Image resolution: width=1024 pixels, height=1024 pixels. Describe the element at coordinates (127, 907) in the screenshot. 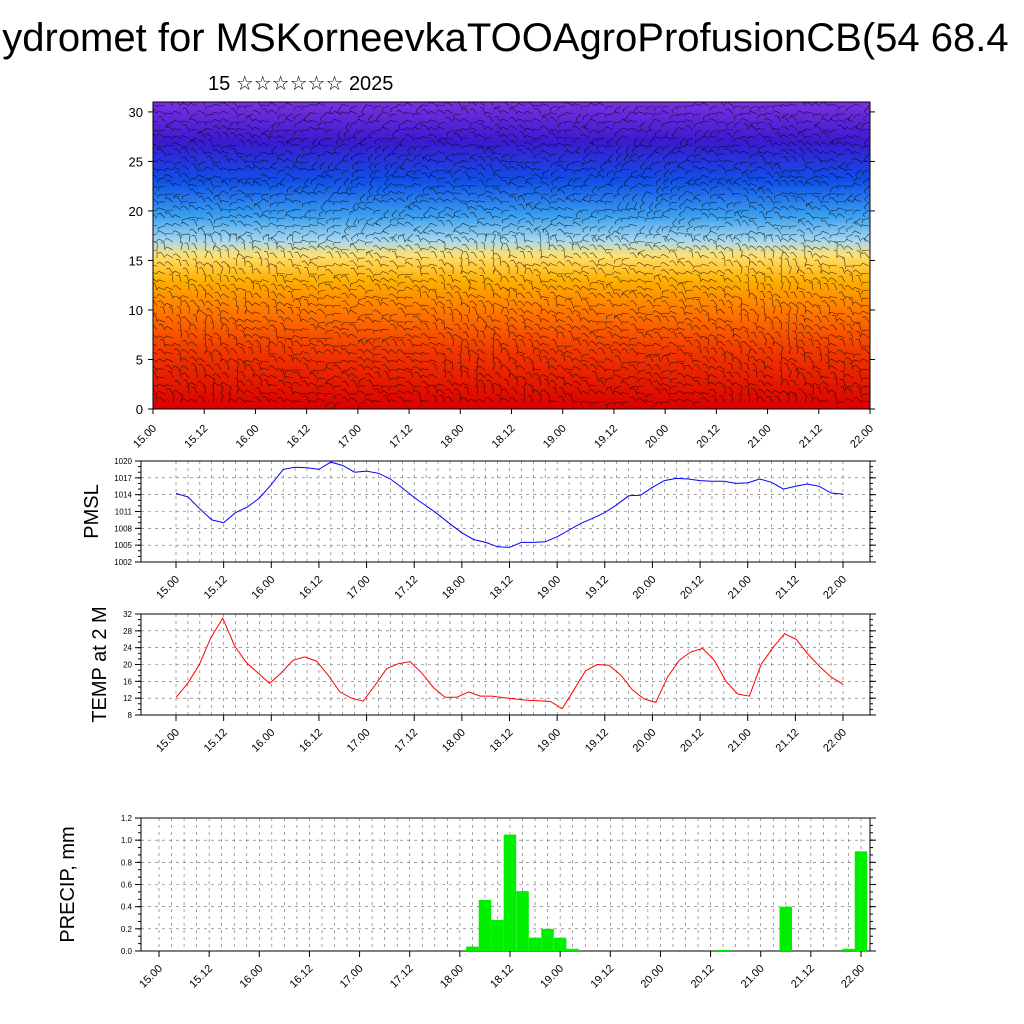

I see `y-tick-label: 0.4` at that location.